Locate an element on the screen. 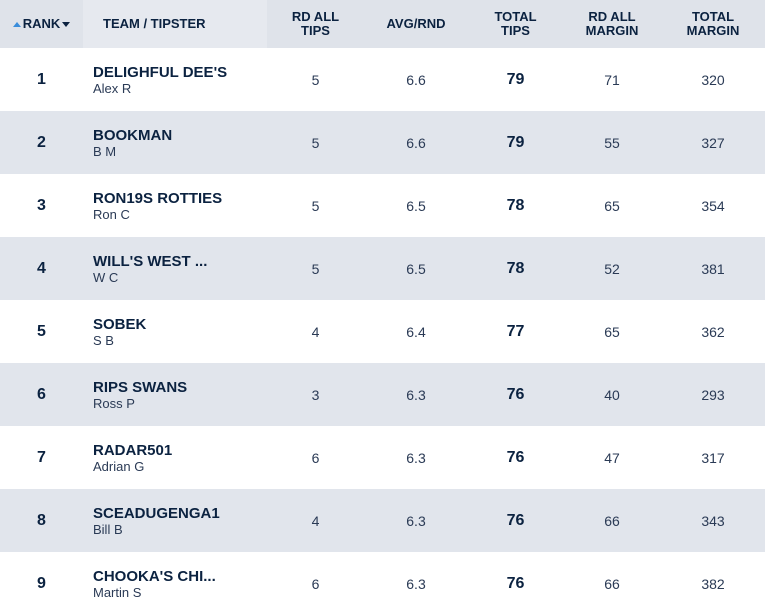 This screenshot has width=765, height=611. rank-cell: 9 is located at coordinates (41, 583).